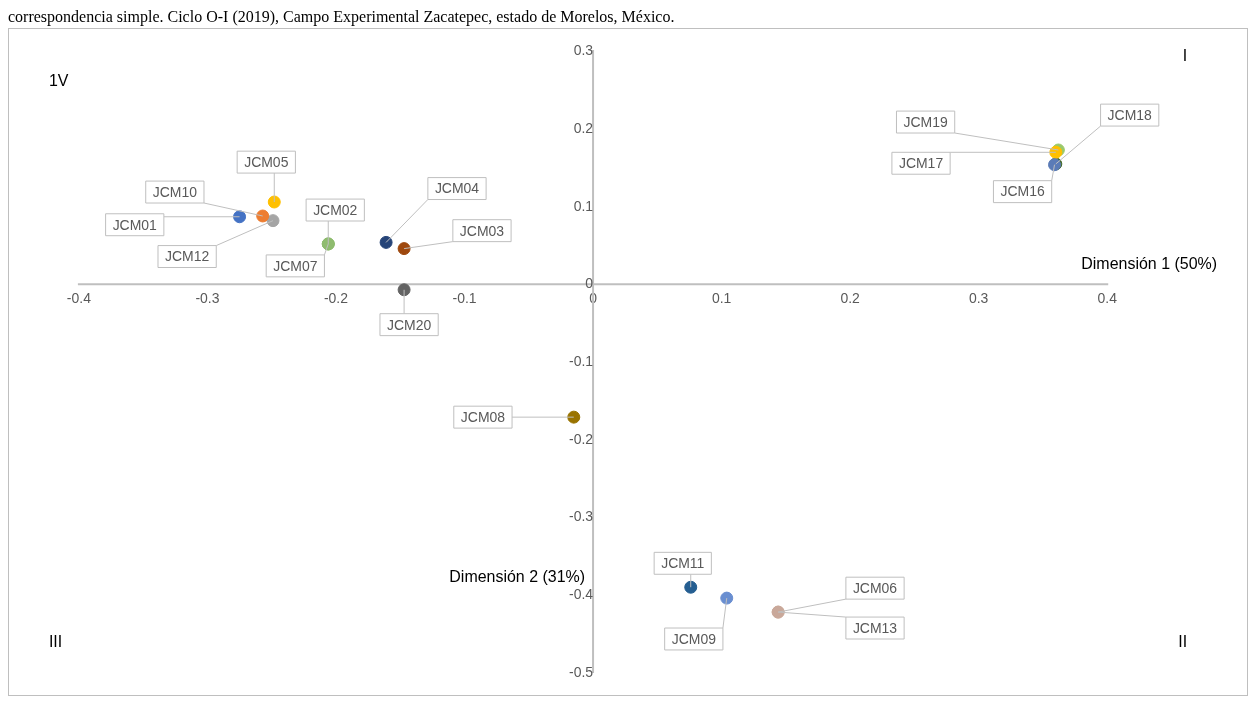 The height and width of the screenshot is (704, 1258). What do you see at coordinates (336, 297) in the screenshot?
I see `x-tick-label: -0.2` at bounding box center [336, 297].